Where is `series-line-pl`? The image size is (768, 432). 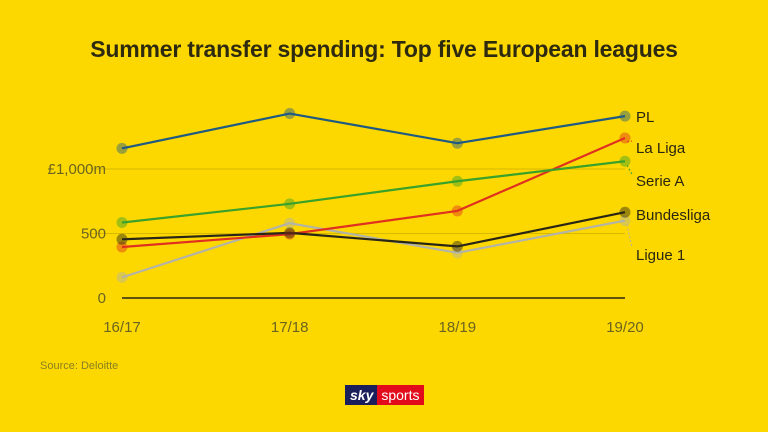 series-line-pl is located at coordinates (373, 131).